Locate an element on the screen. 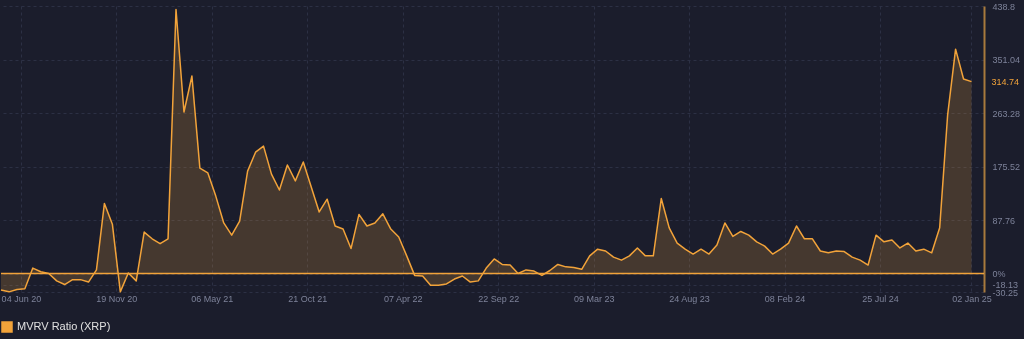 The height and width of the screenshot is (339, 1024). x-tick-label: 22 Sep 22 is located at coordinates (499, 298).